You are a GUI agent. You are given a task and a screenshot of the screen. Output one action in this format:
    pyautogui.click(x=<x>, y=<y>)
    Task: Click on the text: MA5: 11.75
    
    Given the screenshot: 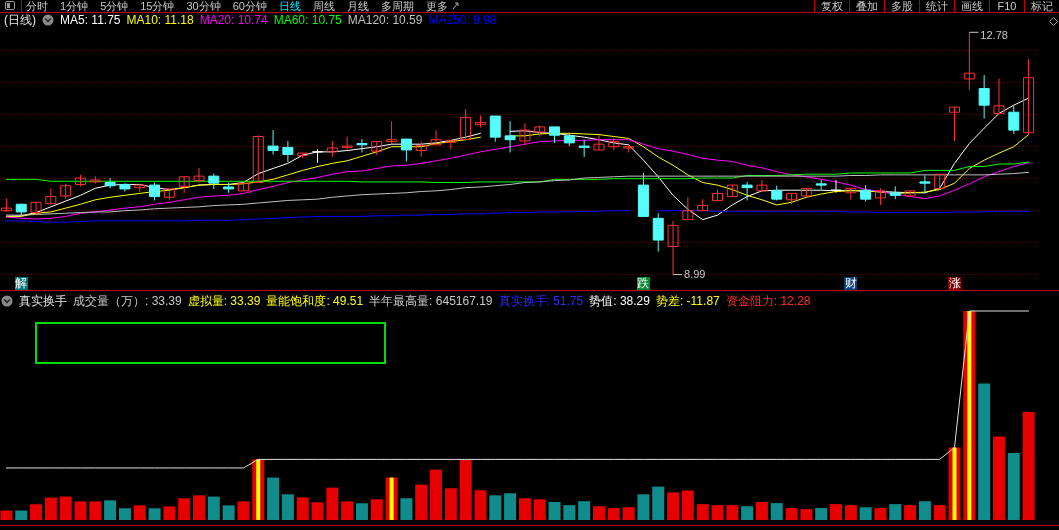 What is the action you would take?
    pyautogui.click(x=90, y=20)
    